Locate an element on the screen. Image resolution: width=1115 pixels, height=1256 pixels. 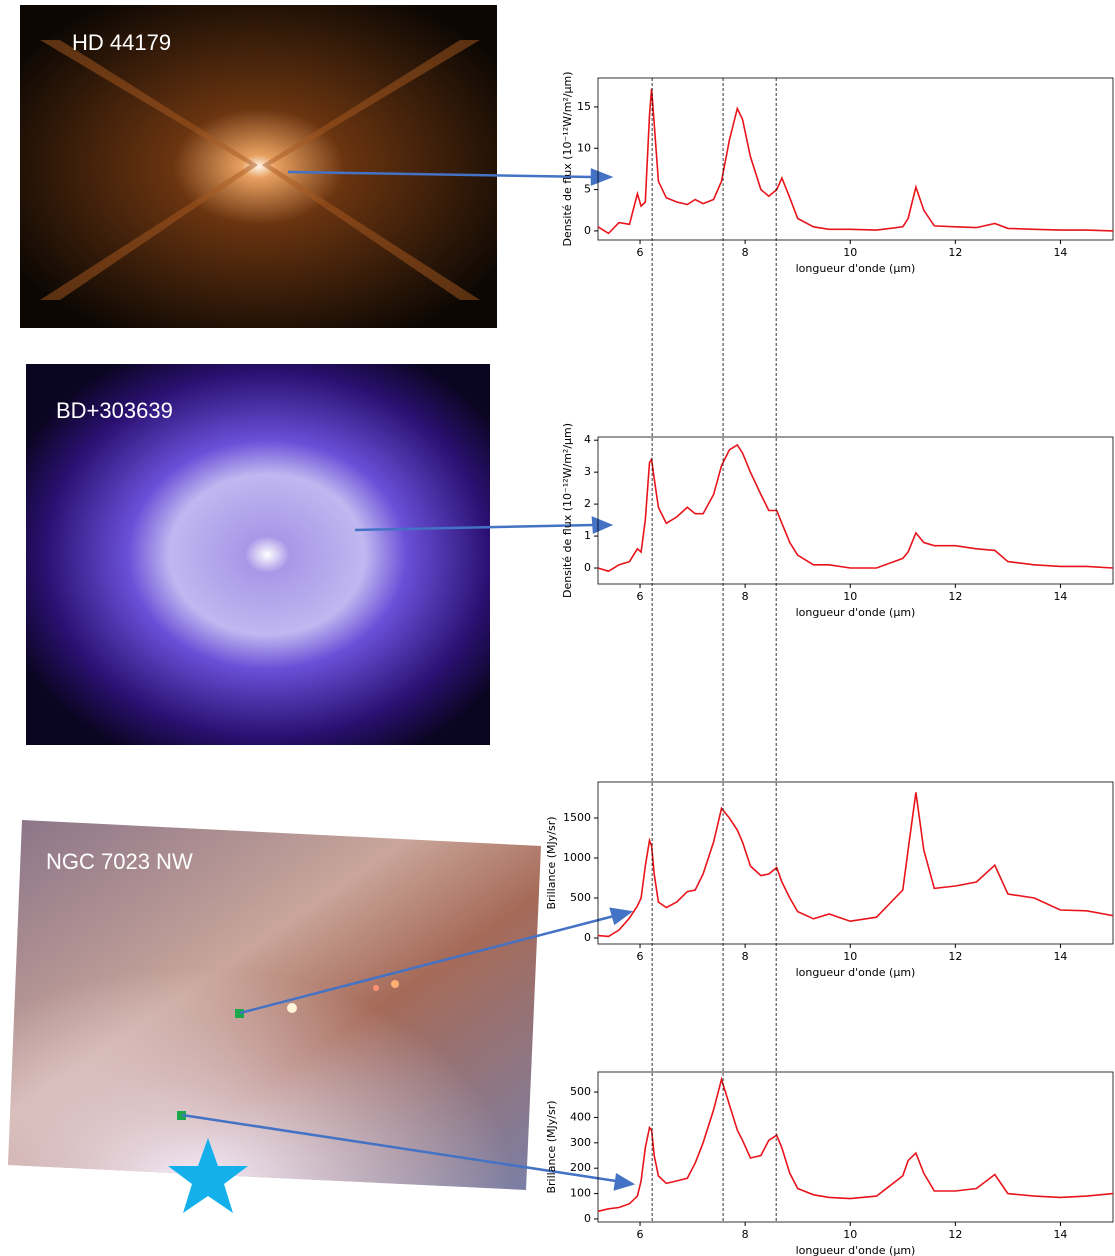
image-label: NGC 7023 NW is located at coordinates (119, 861).